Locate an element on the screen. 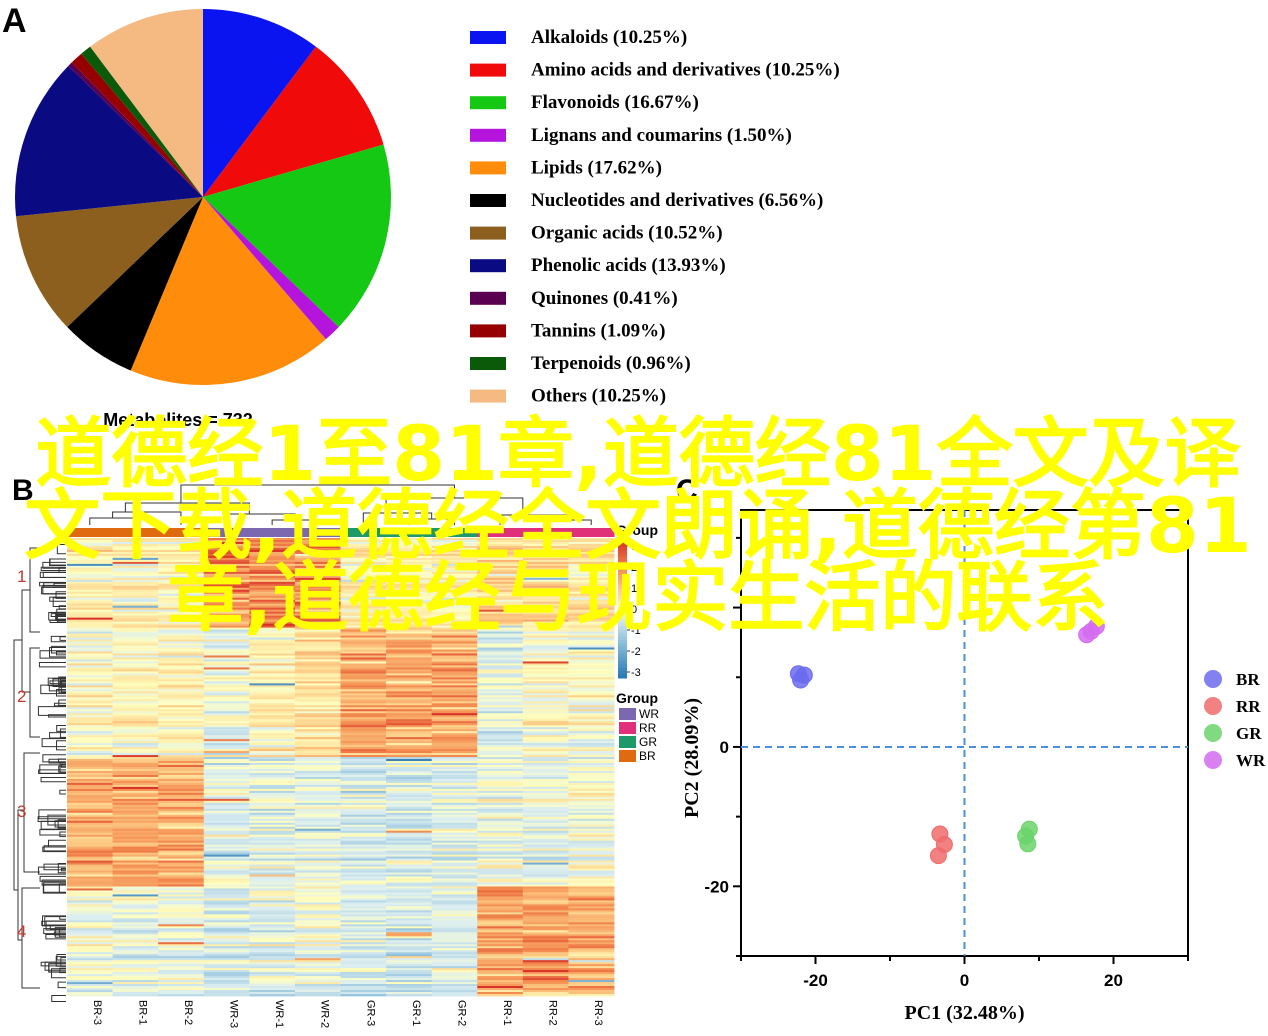 This screenshot has width=1268, height=1036. legend-label: Quinones (0.41%) is located at coordinates (604, 298).